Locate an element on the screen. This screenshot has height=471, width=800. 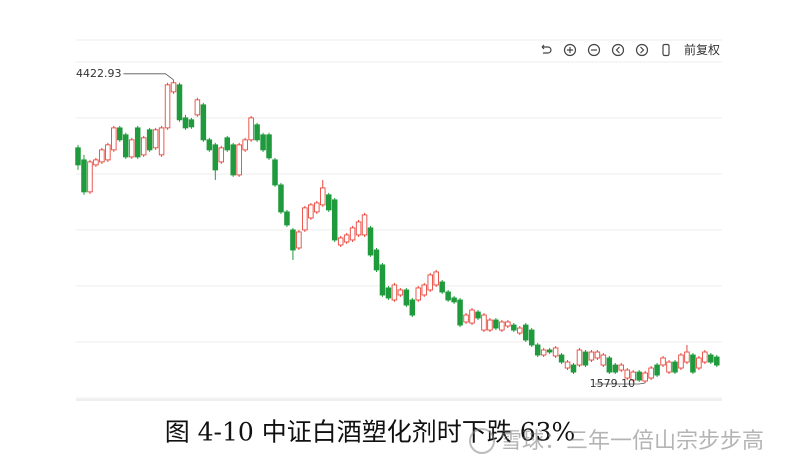
adjust-label: 前复权 is located at coordinates (702, 49).